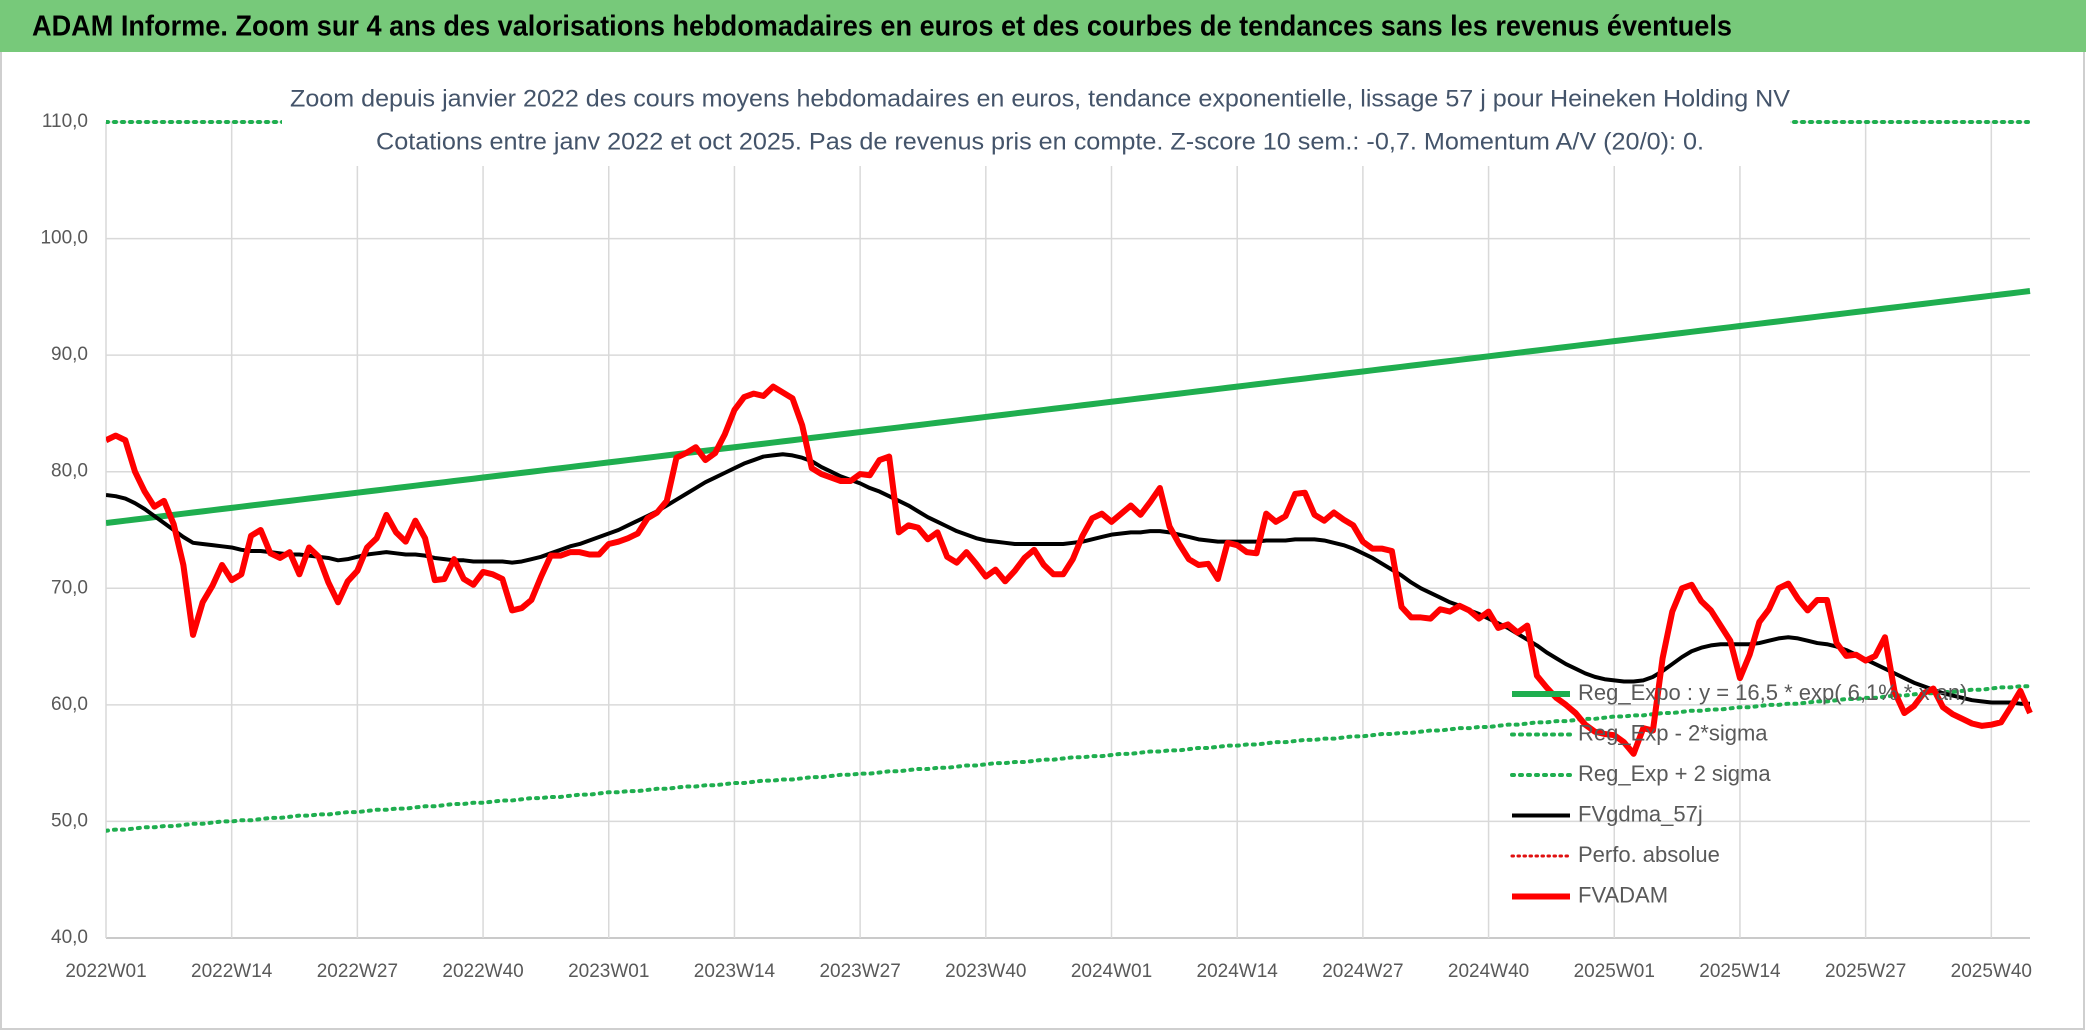  What do you see at coordinates (1673, 732) in the screenshot?
I see `legend-label: Reg_Exp - 2*sigma` at bounding box center [1673, 732].